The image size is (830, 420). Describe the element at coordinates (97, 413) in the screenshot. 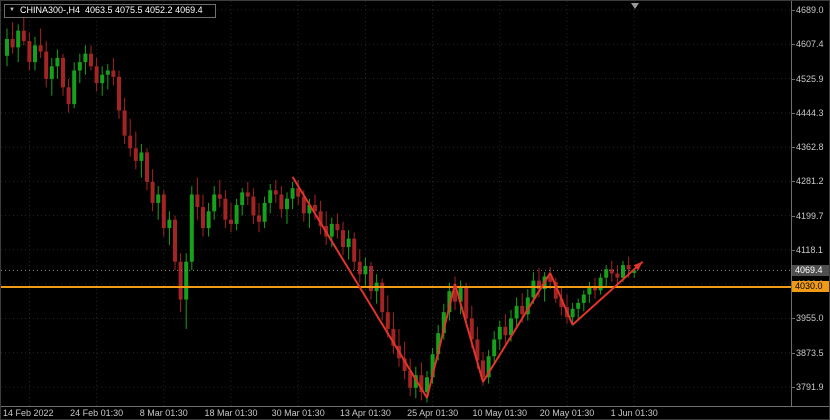

I see `time-label: 24 Feb 01:30` at that location.